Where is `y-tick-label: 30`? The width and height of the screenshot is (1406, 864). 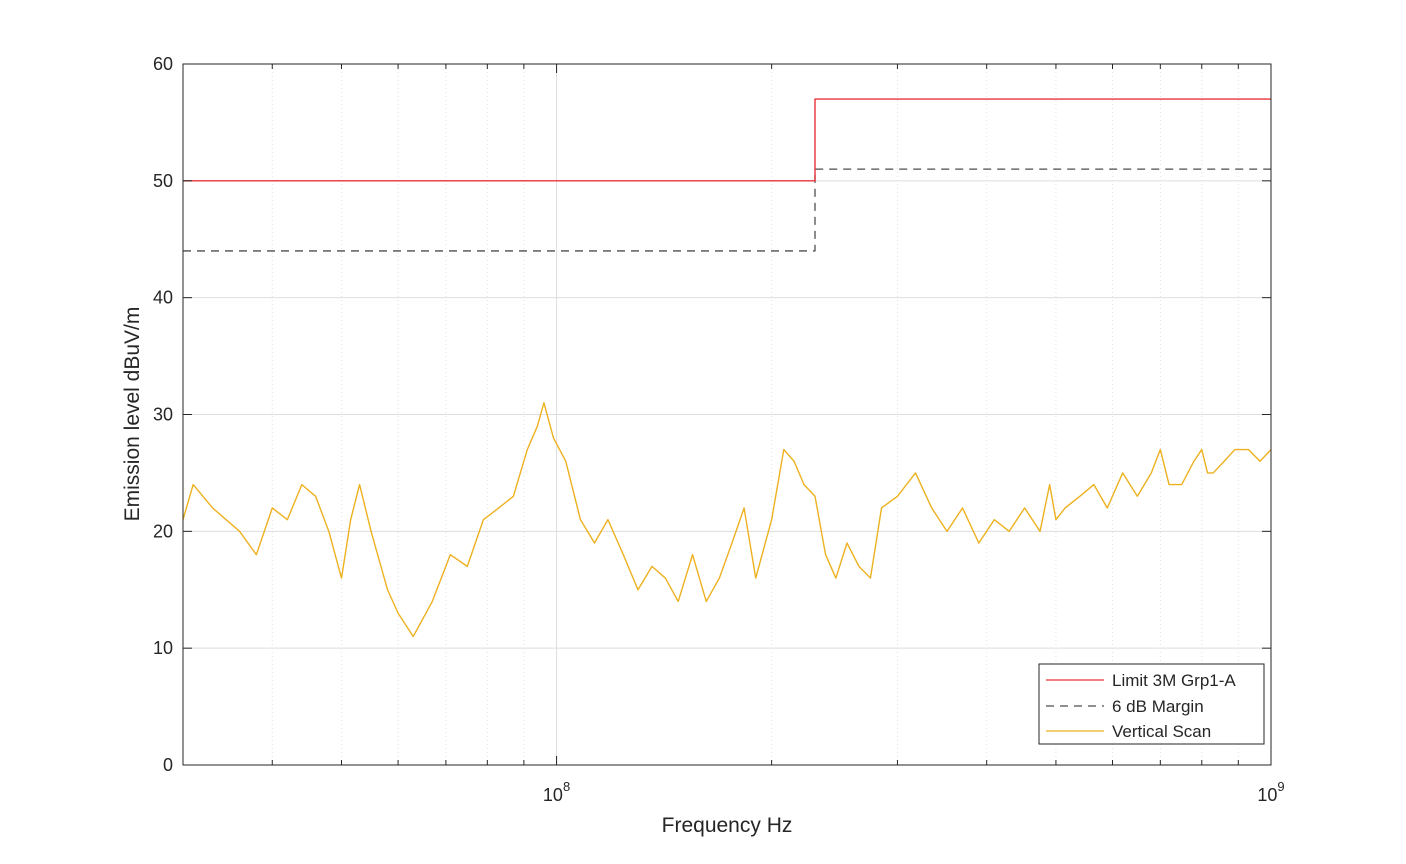
y-tick-label: 30 is located at coordinates (163, 415).